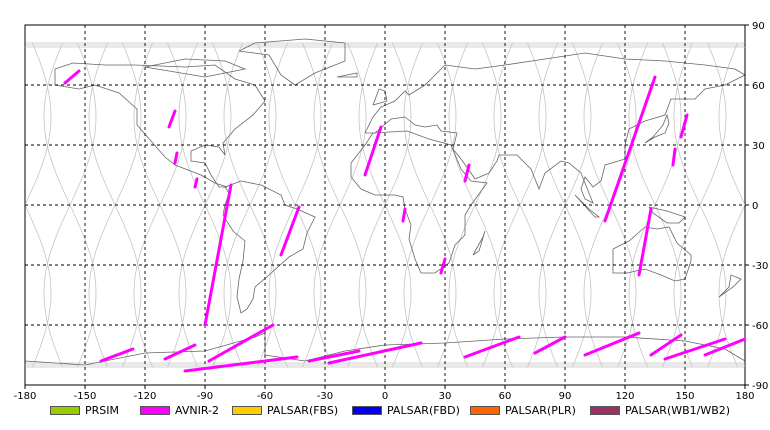  Describe the element at coordinates (445, 396) in the screenshot. I see `x-tick-label: 30` at that location.